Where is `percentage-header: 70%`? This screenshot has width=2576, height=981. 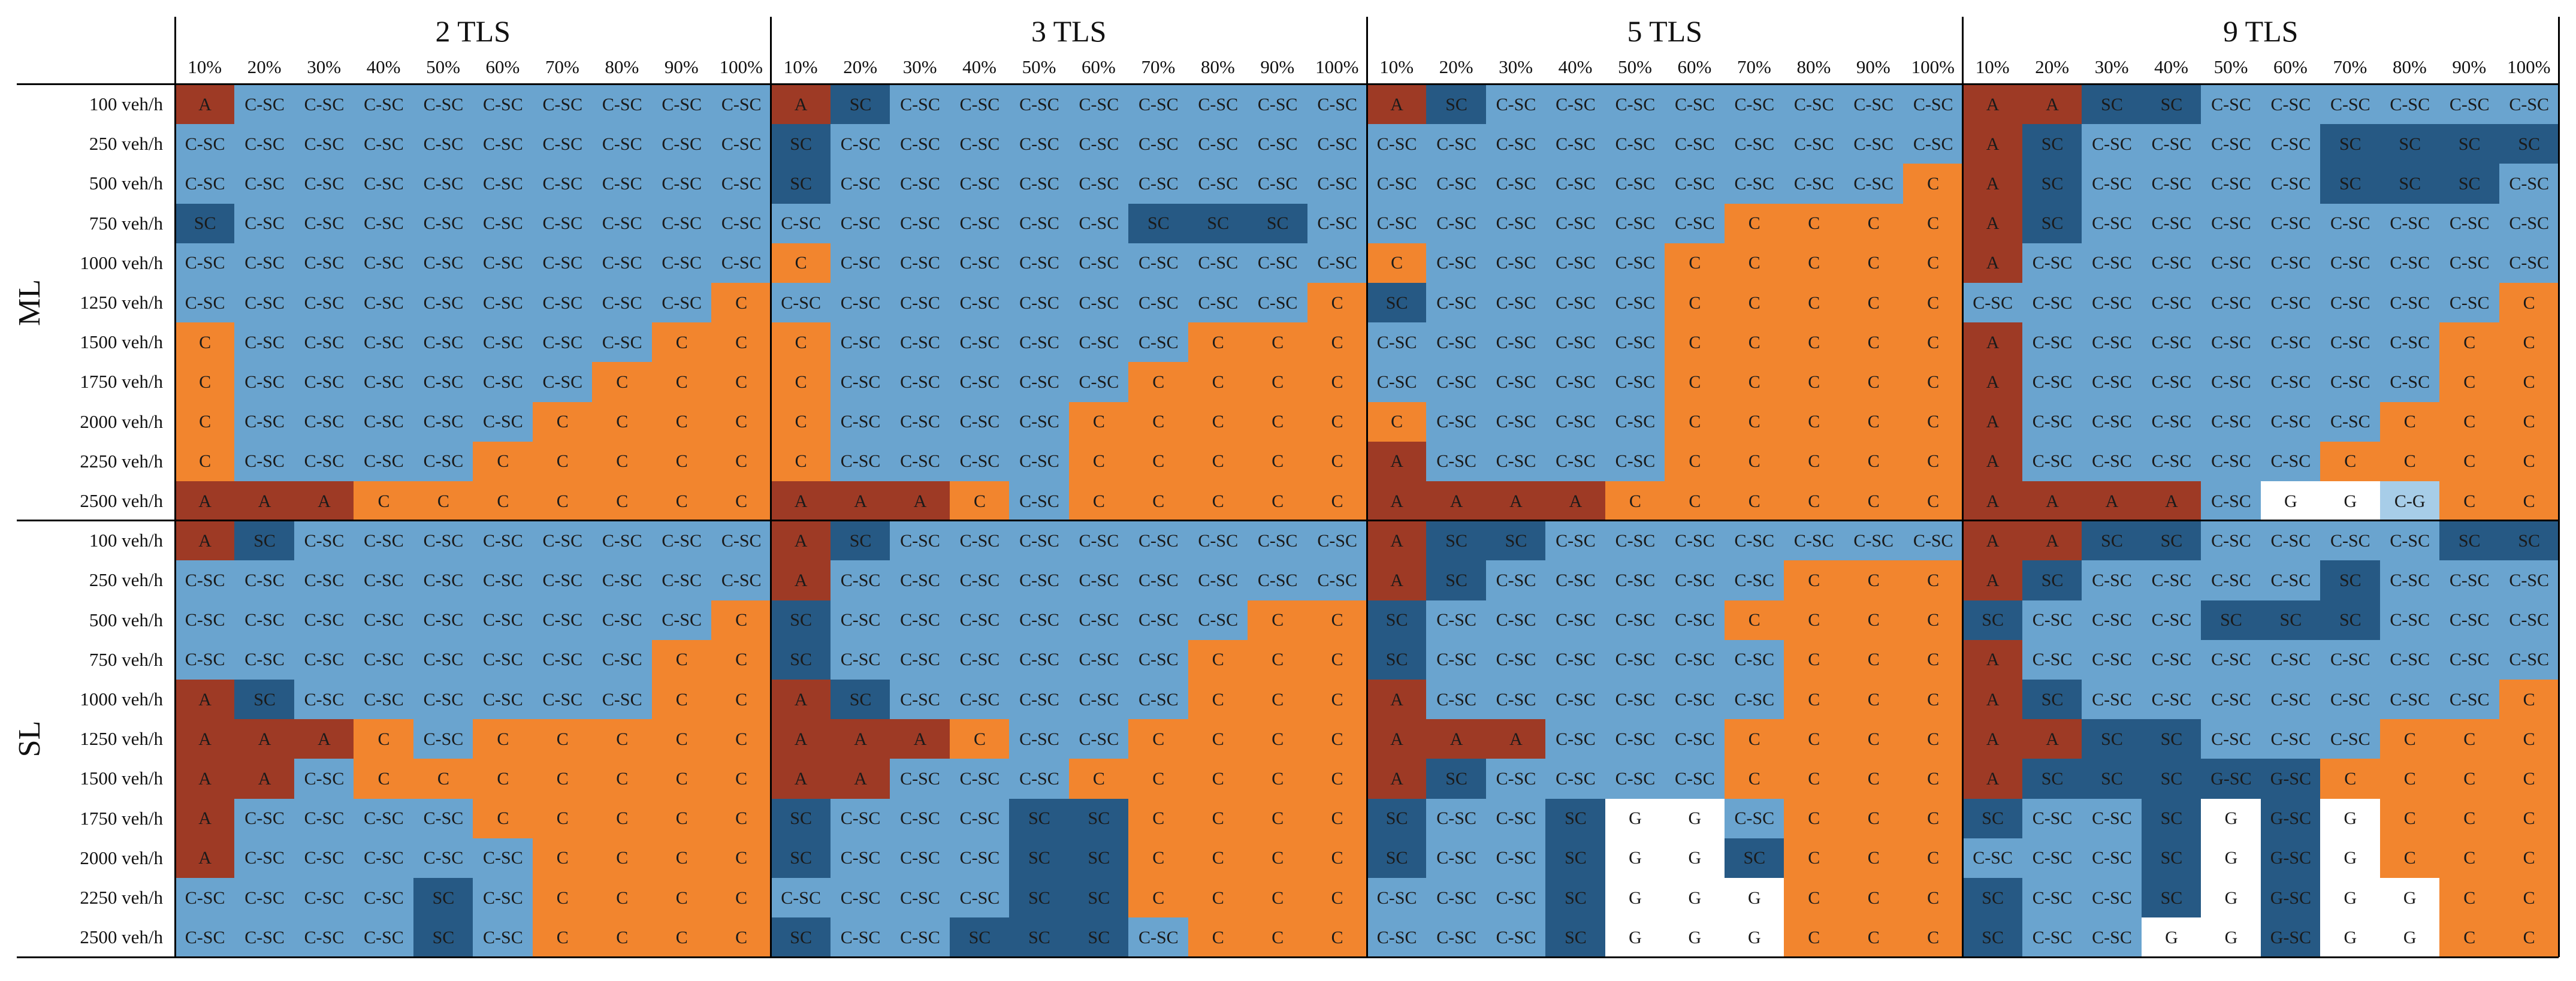 percentage-header: 70% is located at coordinates (2350, 66).